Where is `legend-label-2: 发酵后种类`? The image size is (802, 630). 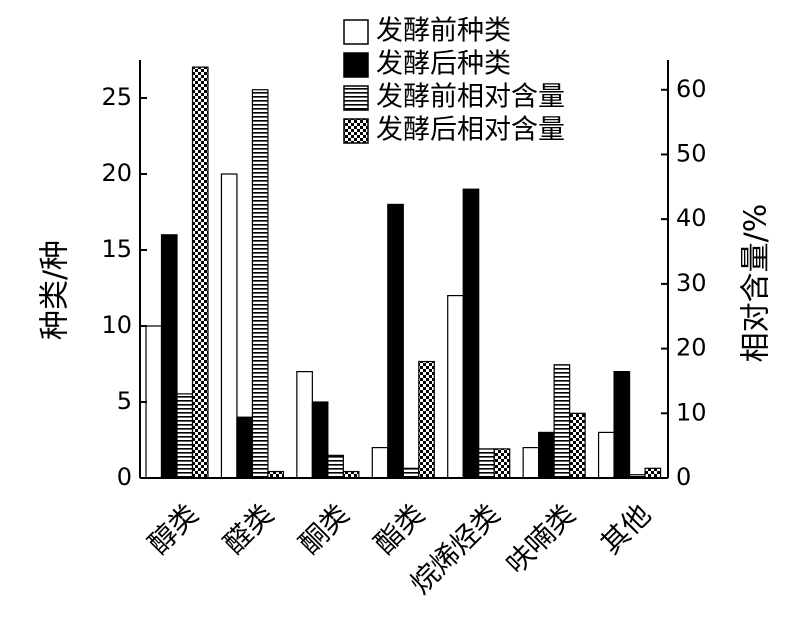
legend-label-2: 发酵后种类 is located at coordinates (443, 64).